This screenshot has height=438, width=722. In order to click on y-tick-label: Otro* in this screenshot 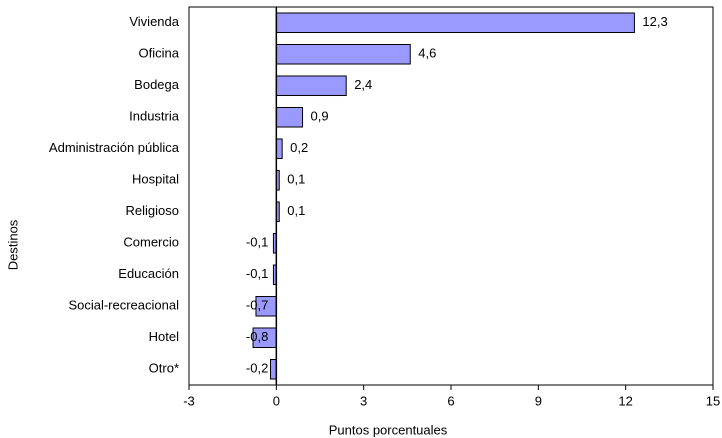, I will do `click(164, 368)`.